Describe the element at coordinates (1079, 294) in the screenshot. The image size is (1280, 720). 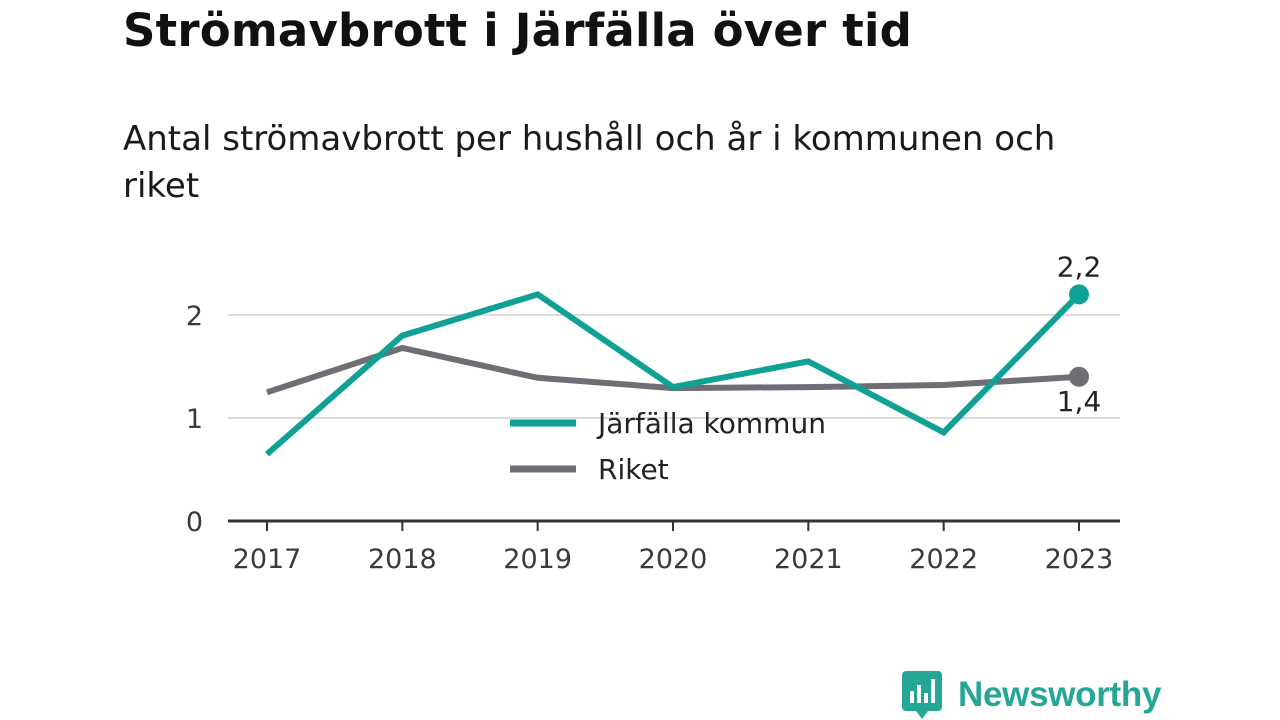
I see `end-point-jarfalla` at that location.